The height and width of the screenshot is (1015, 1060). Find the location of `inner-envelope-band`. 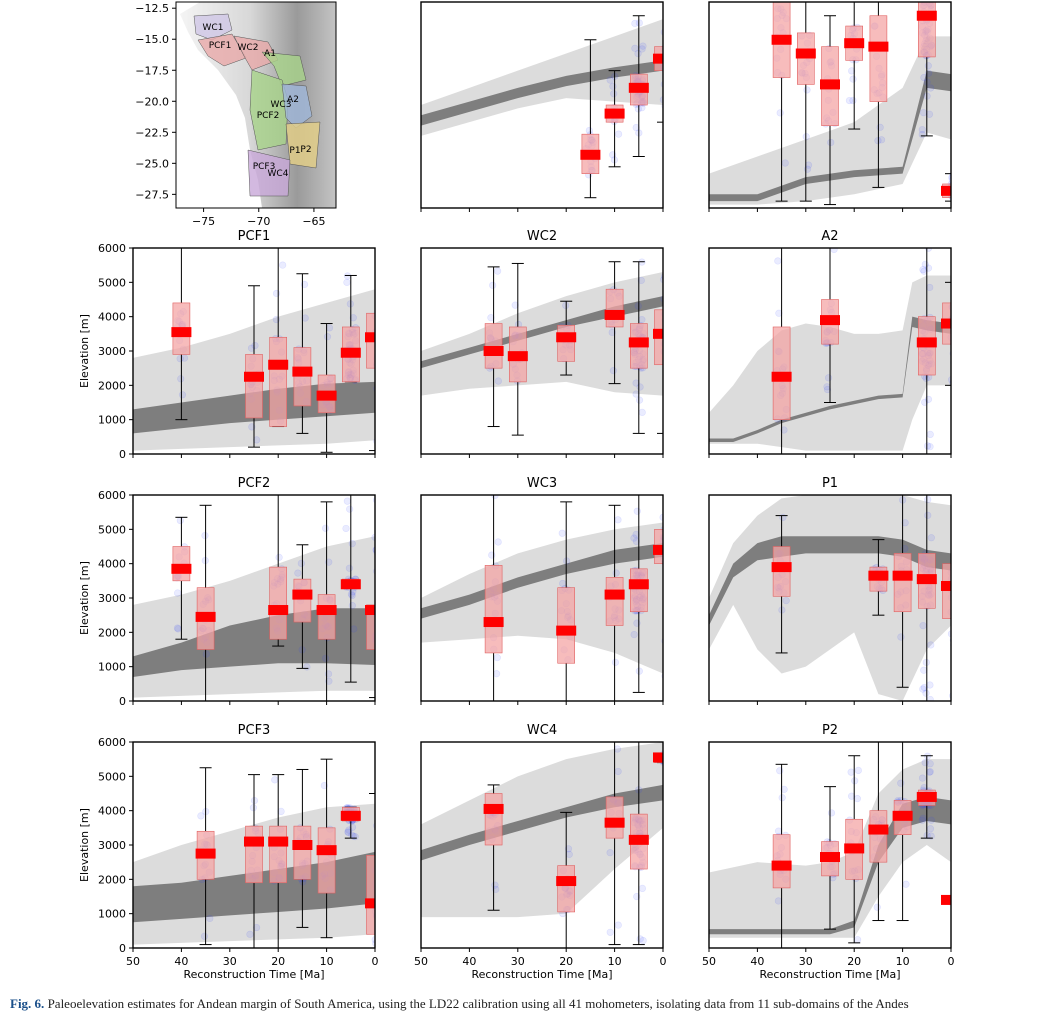

inner-envelope-band is located at coordinates (830, 865).